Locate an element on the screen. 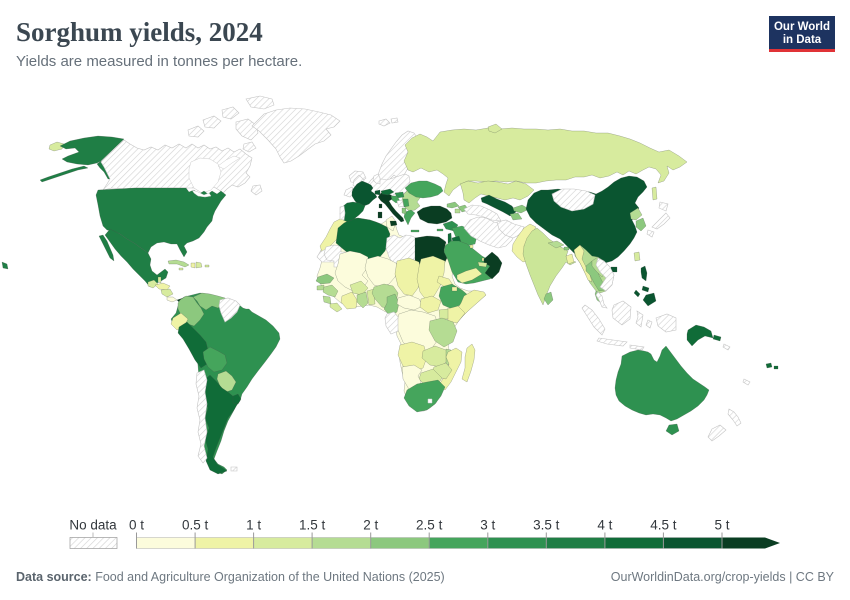 The width and height of the screenshot is (850, 600). svg-text: 4.5 t is located at coordinates (663, 525).